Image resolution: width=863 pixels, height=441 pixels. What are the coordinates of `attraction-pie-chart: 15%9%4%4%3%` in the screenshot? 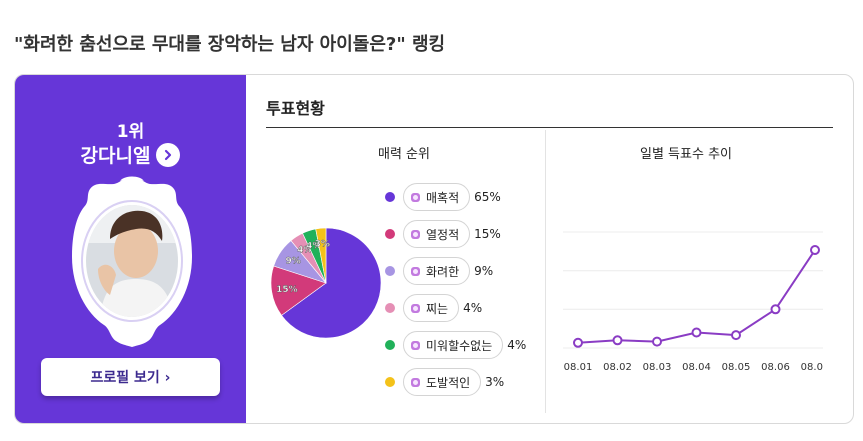 It's located at (326, 283).